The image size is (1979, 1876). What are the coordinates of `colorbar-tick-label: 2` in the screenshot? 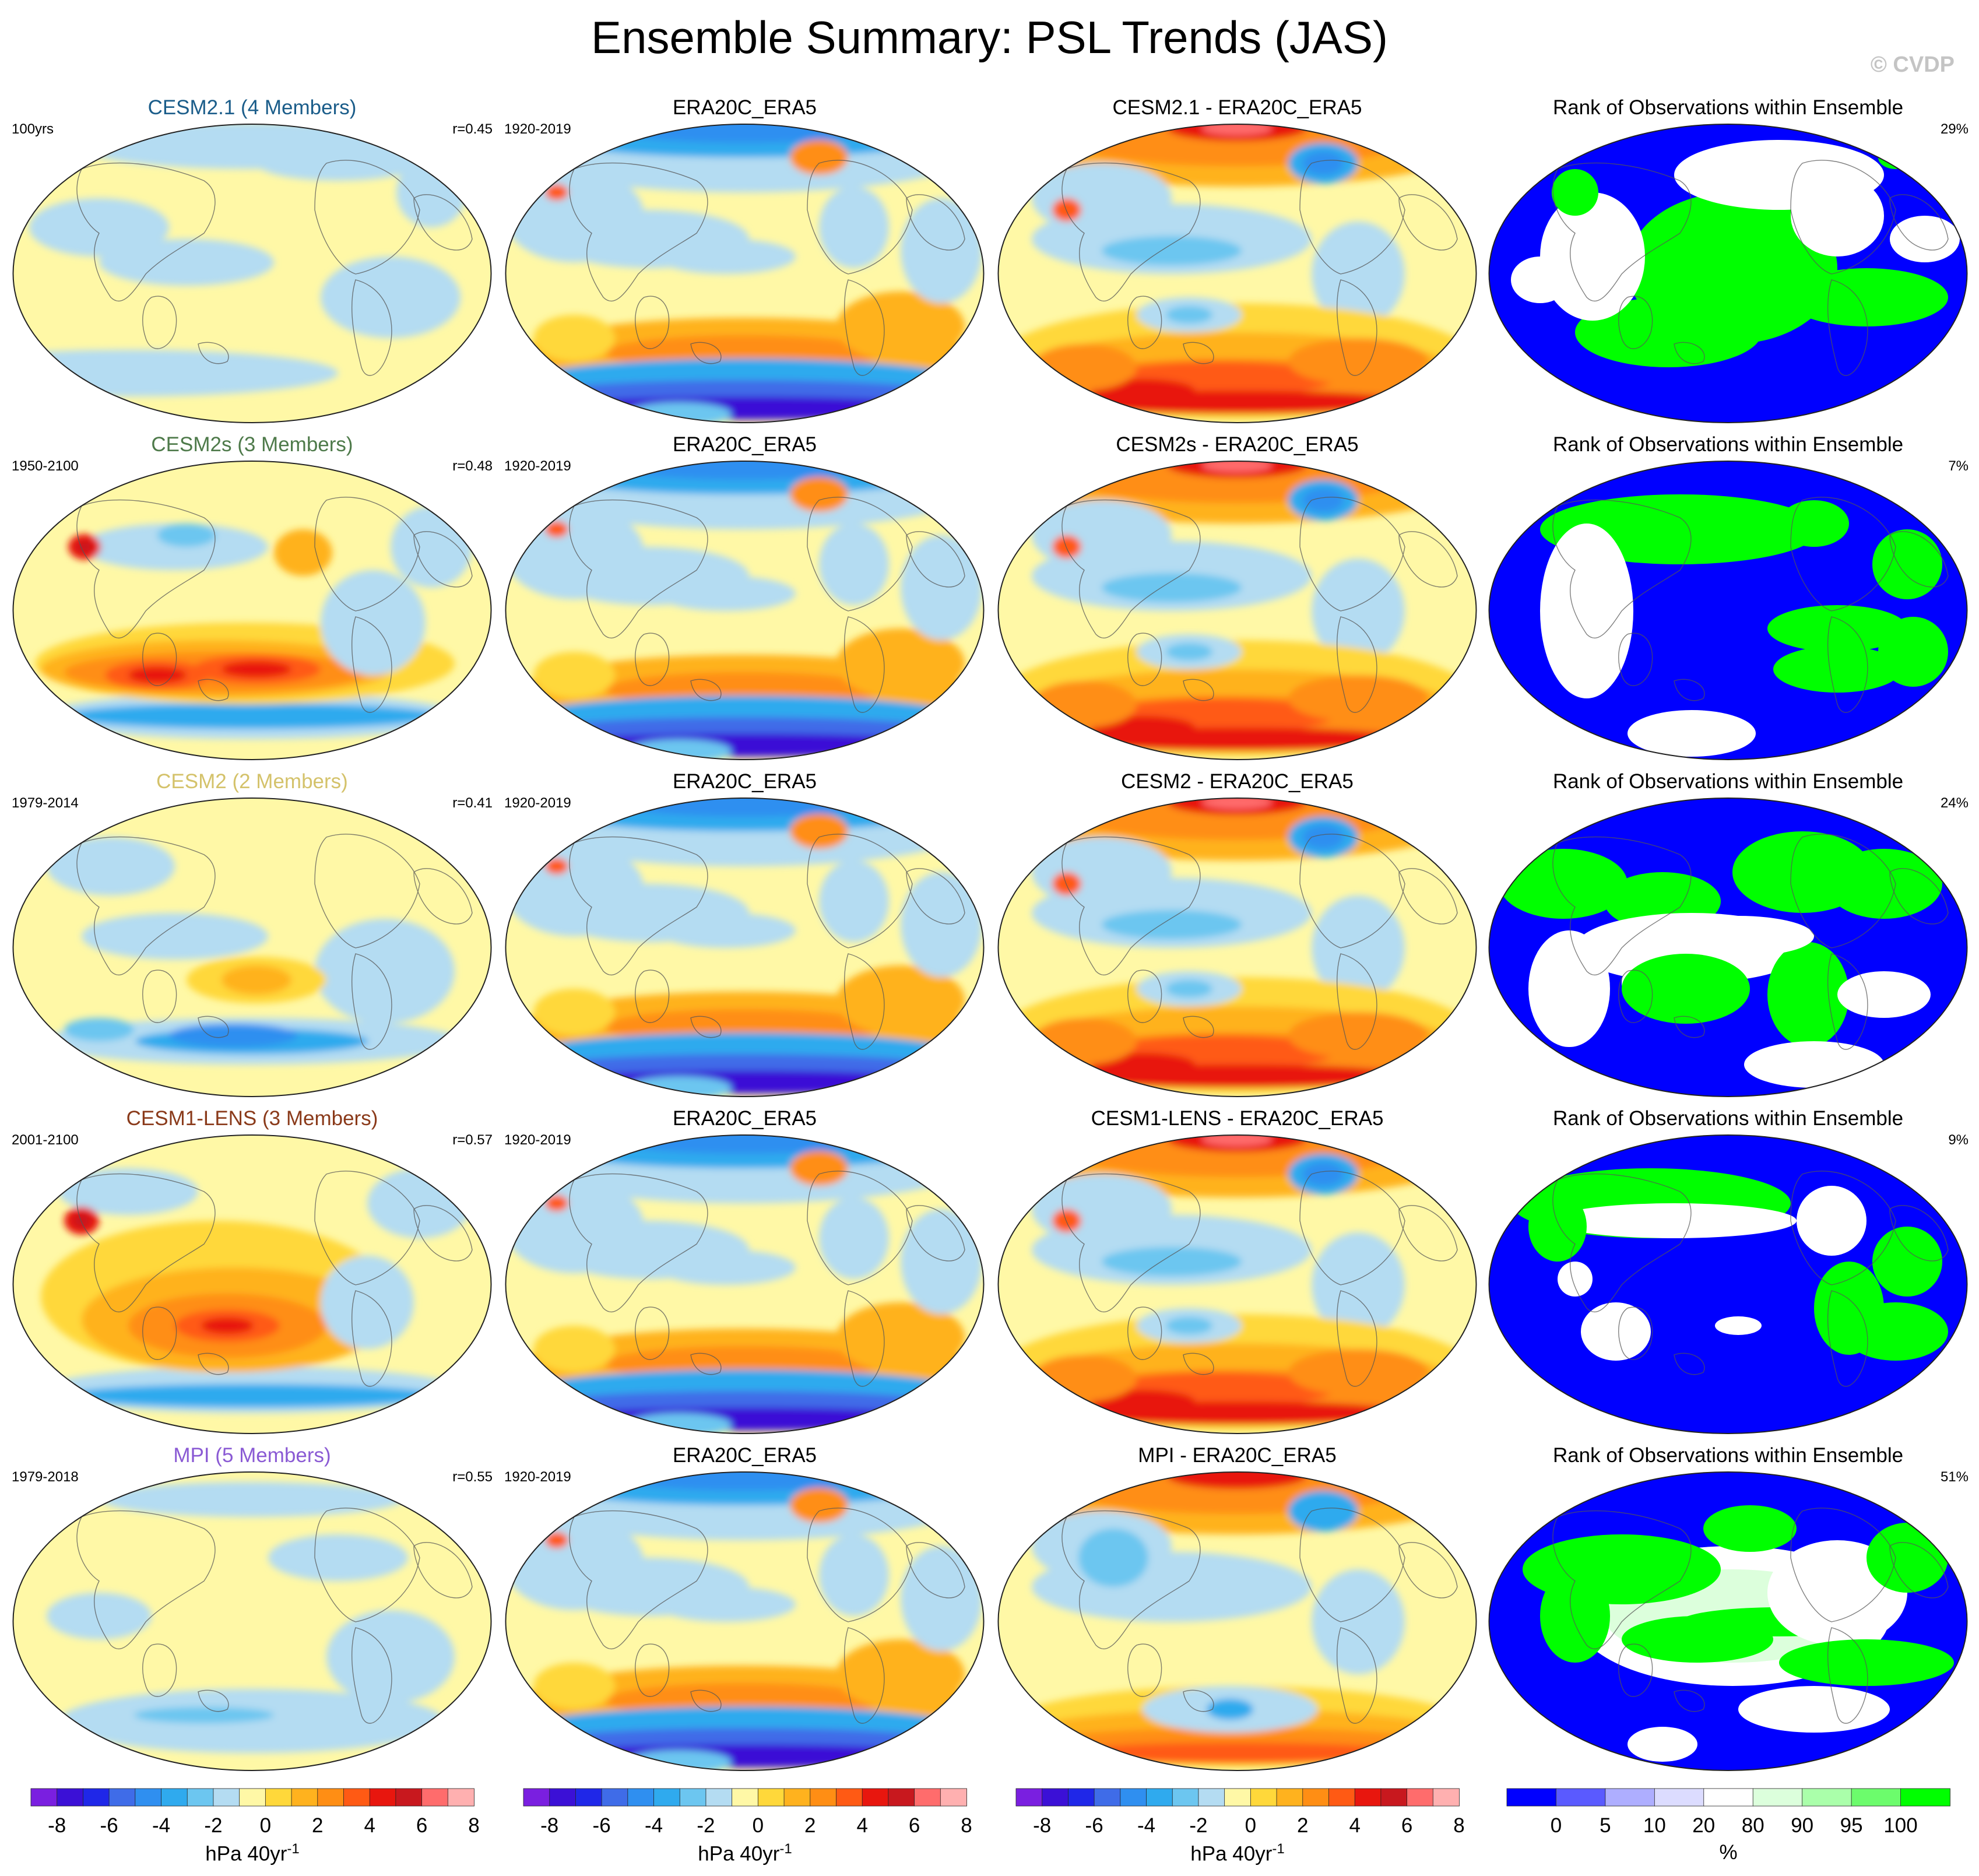 It's located at (318, 1825).